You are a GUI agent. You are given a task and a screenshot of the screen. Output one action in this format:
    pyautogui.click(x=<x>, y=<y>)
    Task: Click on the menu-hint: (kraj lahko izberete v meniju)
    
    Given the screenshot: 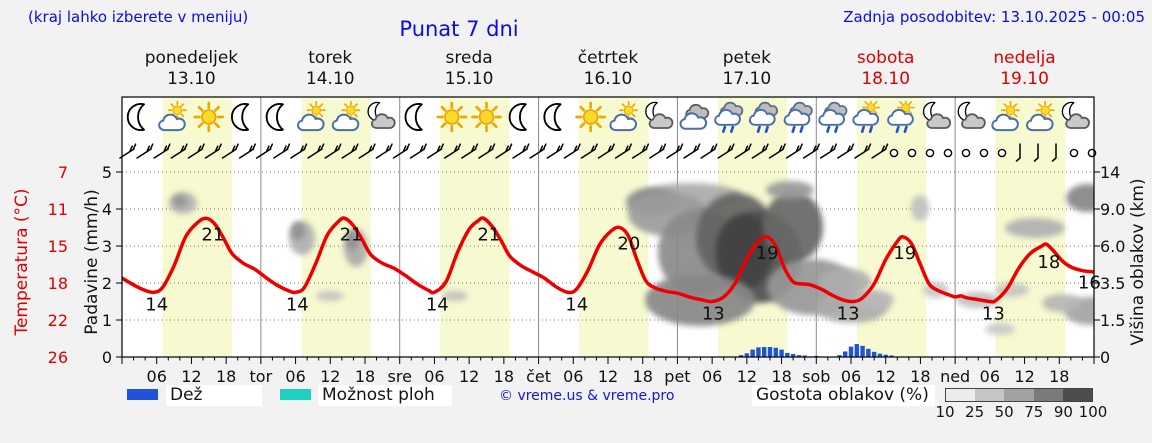 What is the action you would take?
    pyautogui.click(x=138, y=17)
    